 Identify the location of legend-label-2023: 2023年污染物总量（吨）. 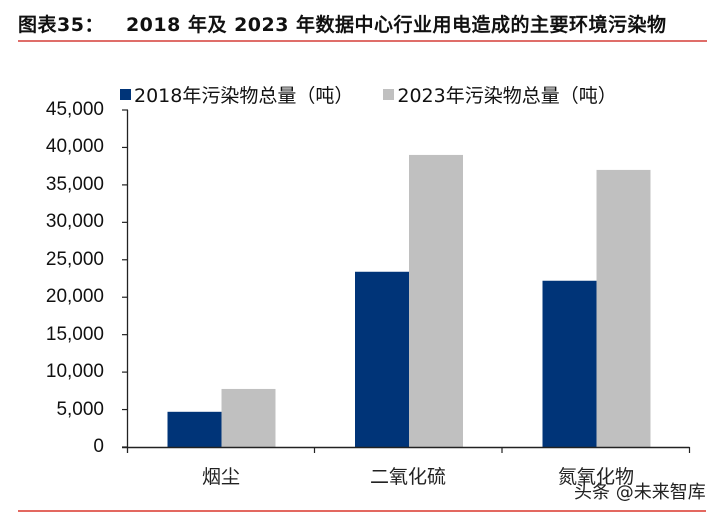
(507, 96).